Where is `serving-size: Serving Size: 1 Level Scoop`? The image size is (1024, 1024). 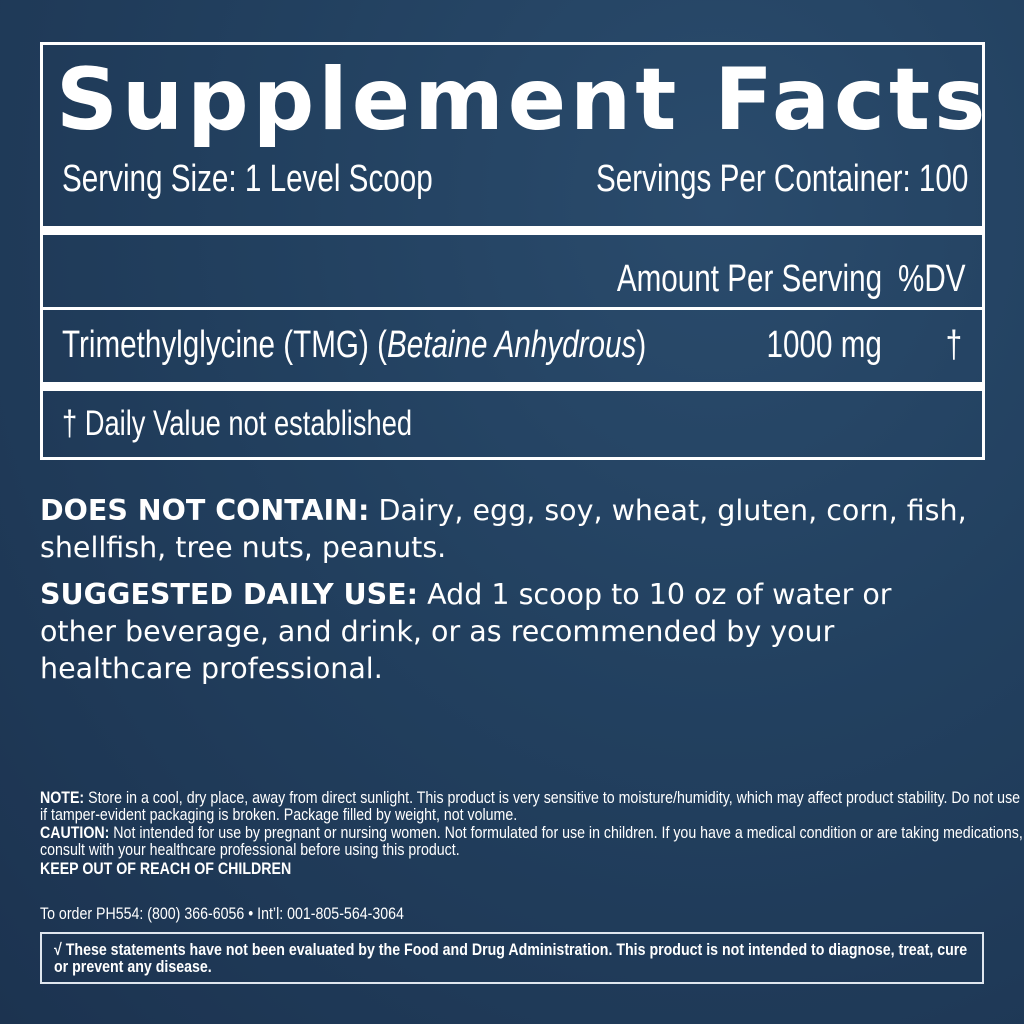
serving-size: Serving Size: 1 Level Scoop is located at coordinates (247, 179).